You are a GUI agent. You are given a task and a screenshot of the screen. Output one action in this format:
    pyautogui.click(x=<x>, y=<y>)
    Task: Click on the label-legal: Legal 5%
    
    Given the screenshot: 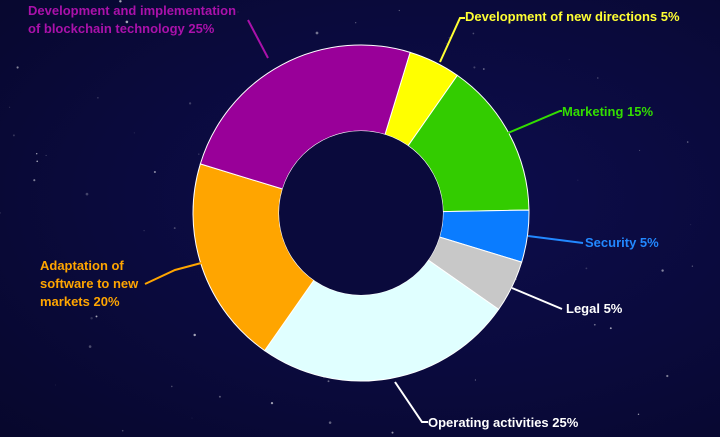 What is the action you would take?
    pyautogui.click(x=594, y=308)
    